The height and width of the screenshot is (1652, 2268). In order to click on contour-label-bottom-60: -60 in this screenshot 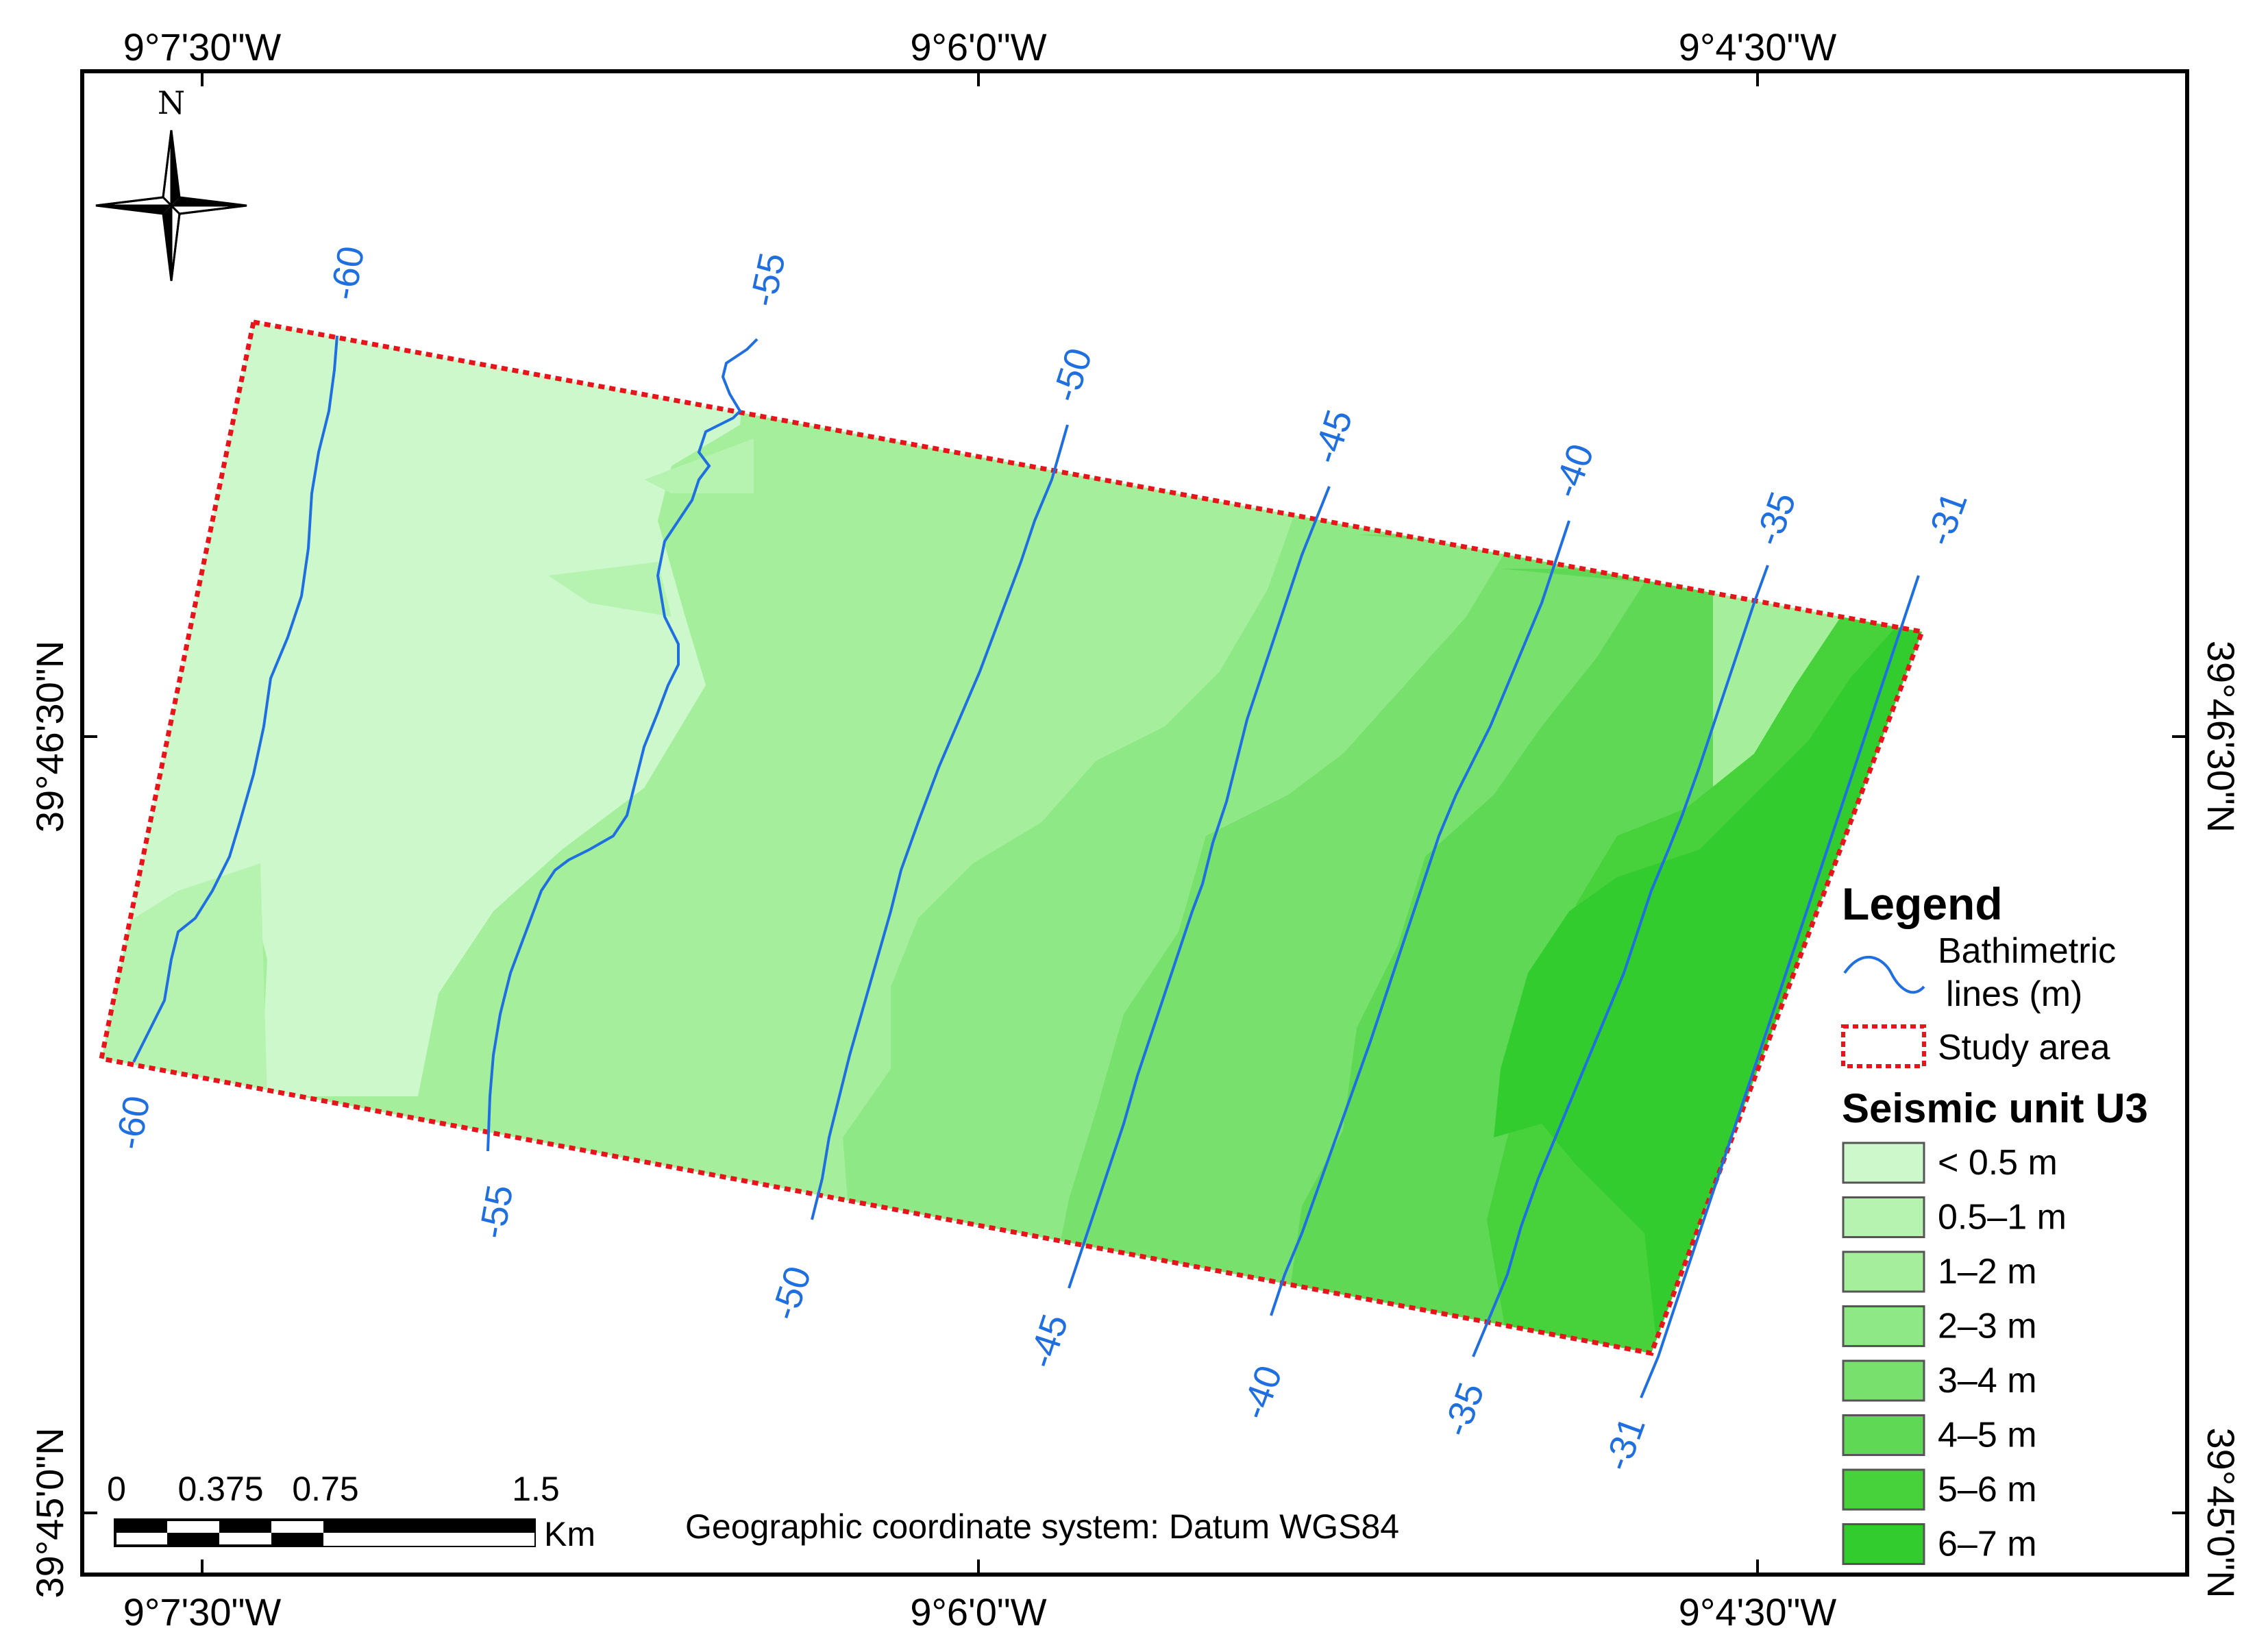, I will do `click(133, 1122)`.